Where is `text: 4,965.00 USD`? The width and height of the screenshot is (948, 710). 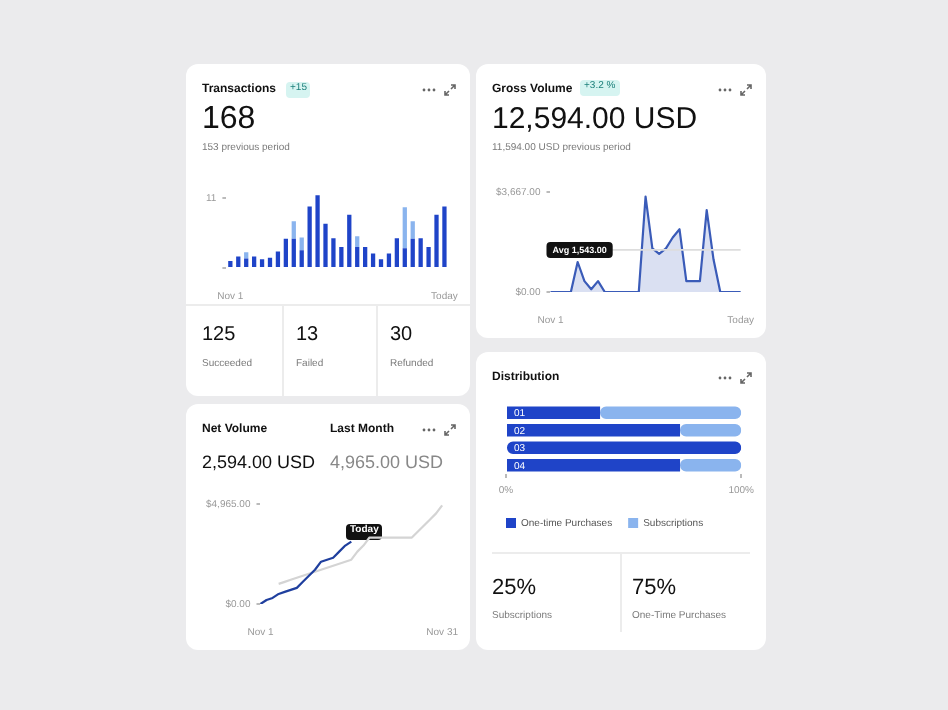
text: 4,965.00 USD is located at coordinates (387, 462).